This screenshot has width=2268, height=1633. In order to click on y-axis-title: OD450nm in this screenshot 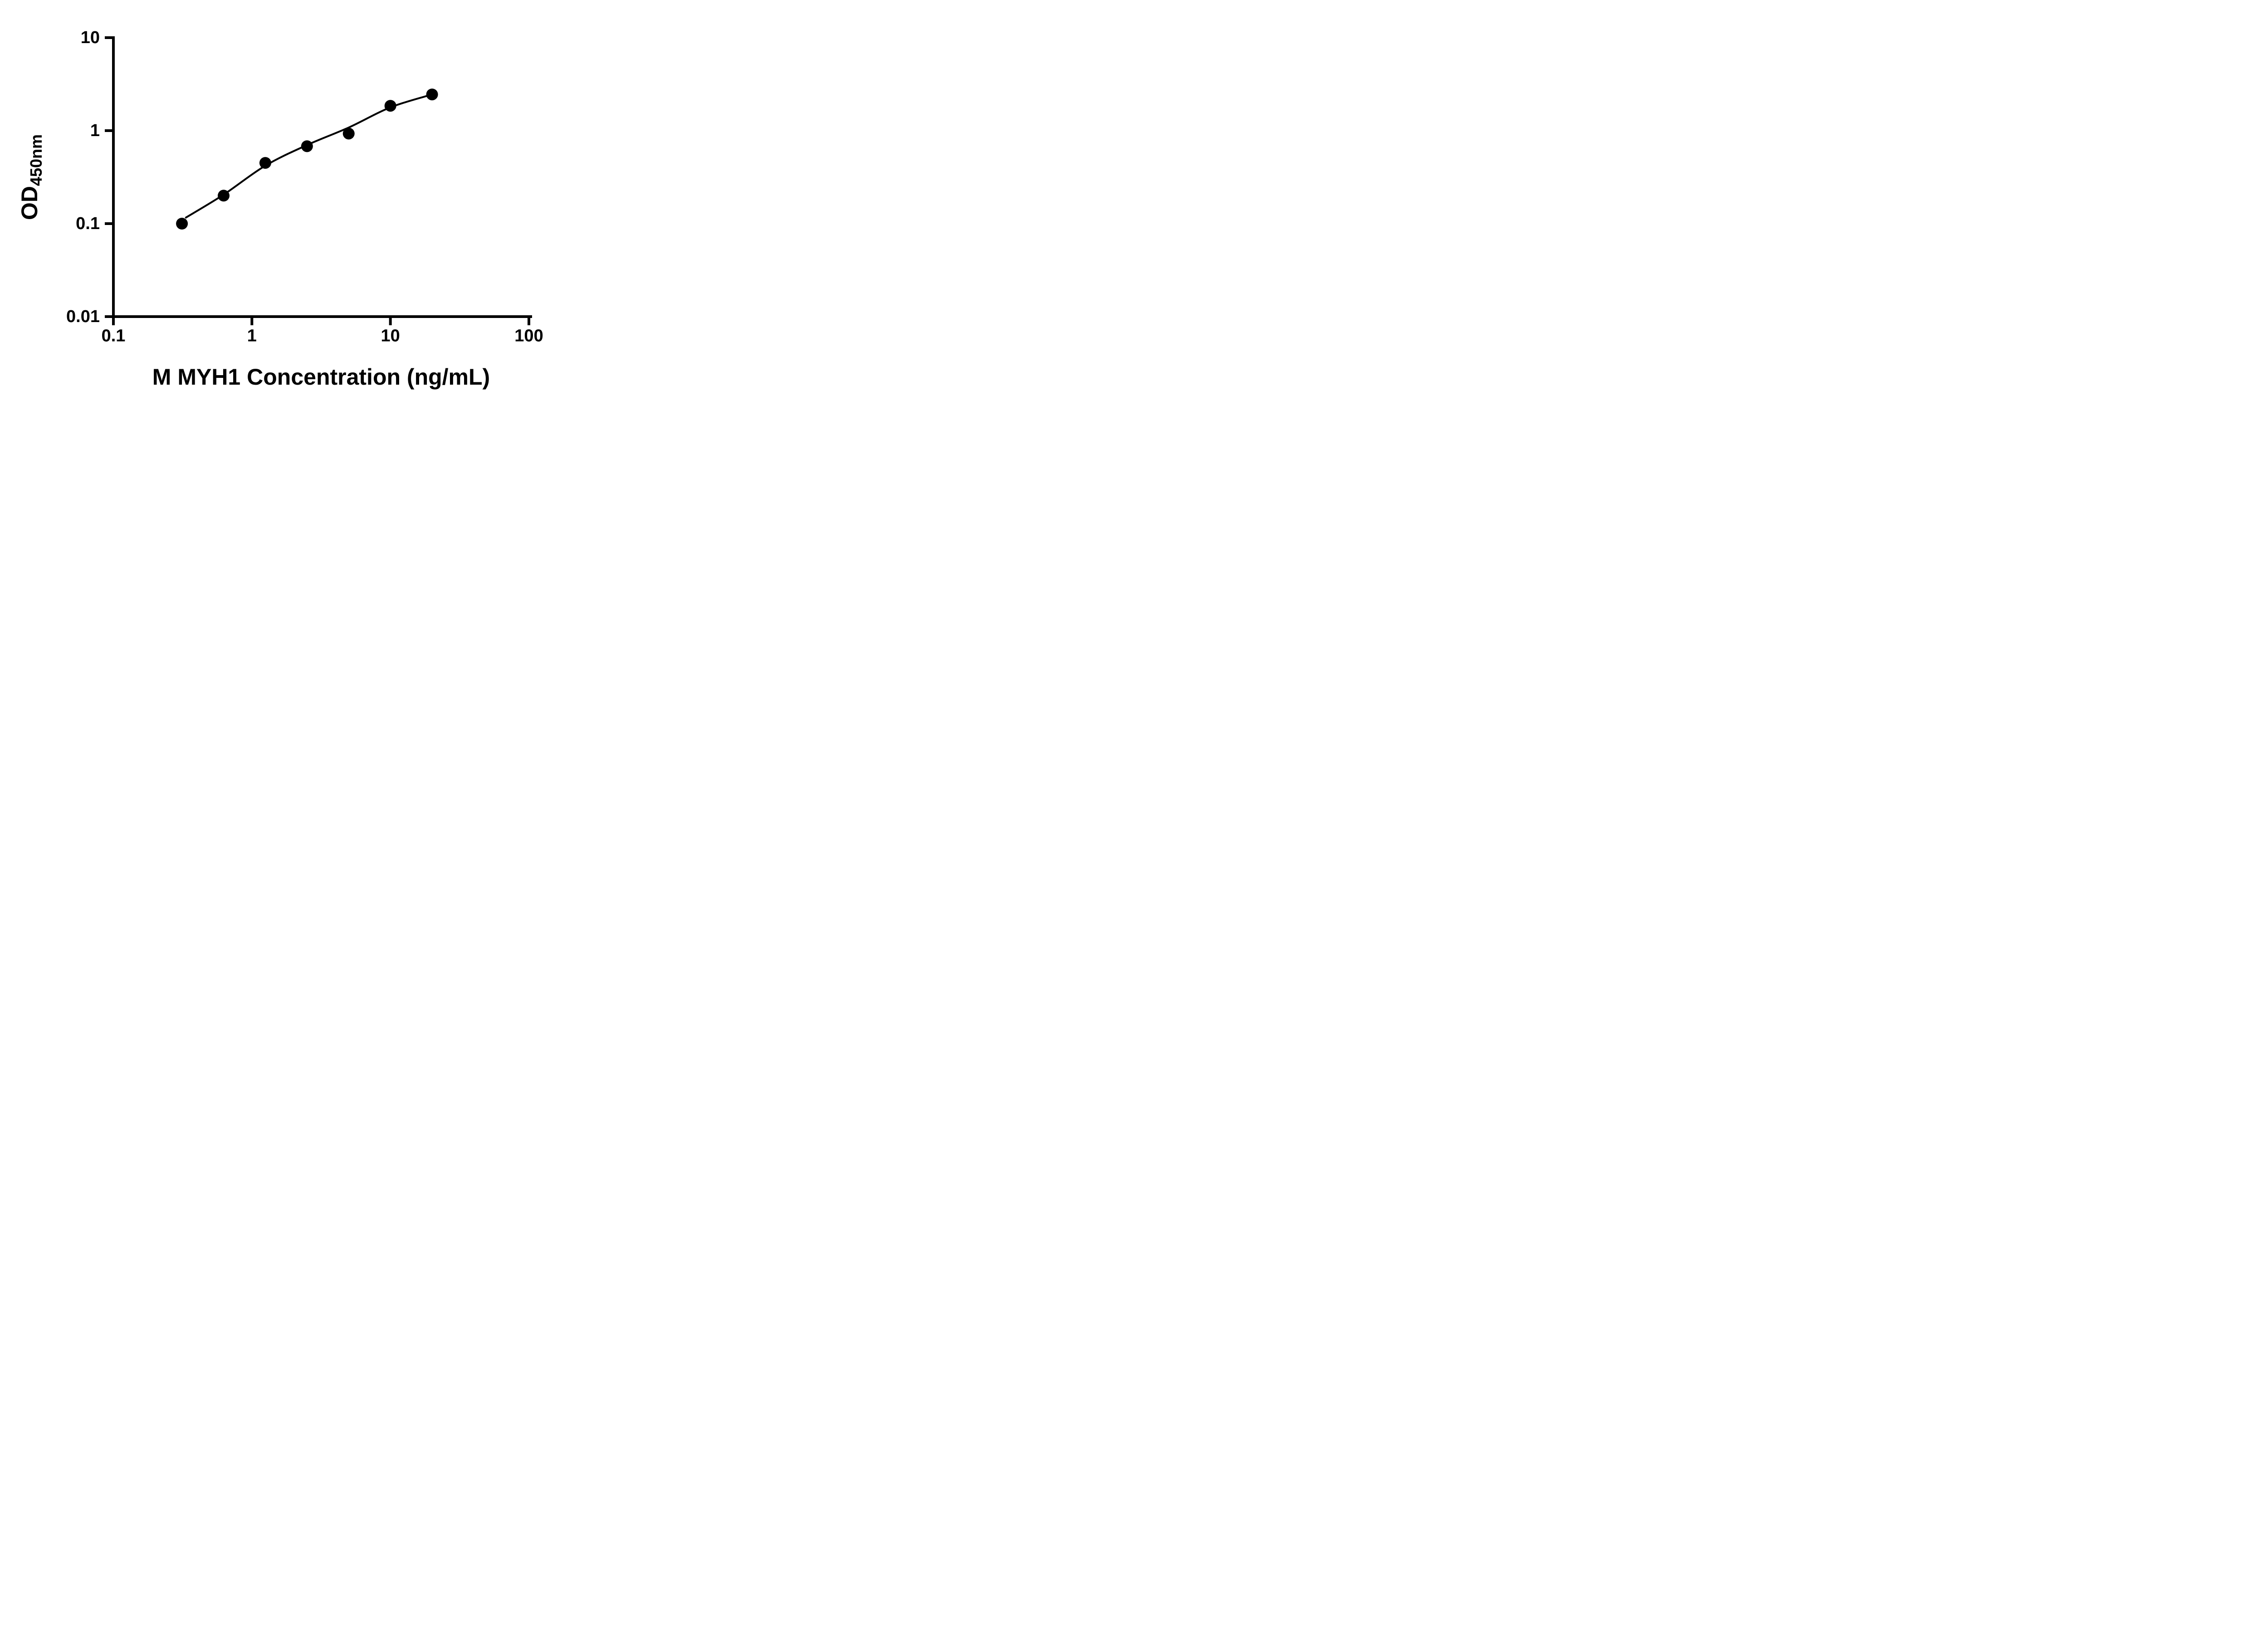, I will do `click(31, 177)`.